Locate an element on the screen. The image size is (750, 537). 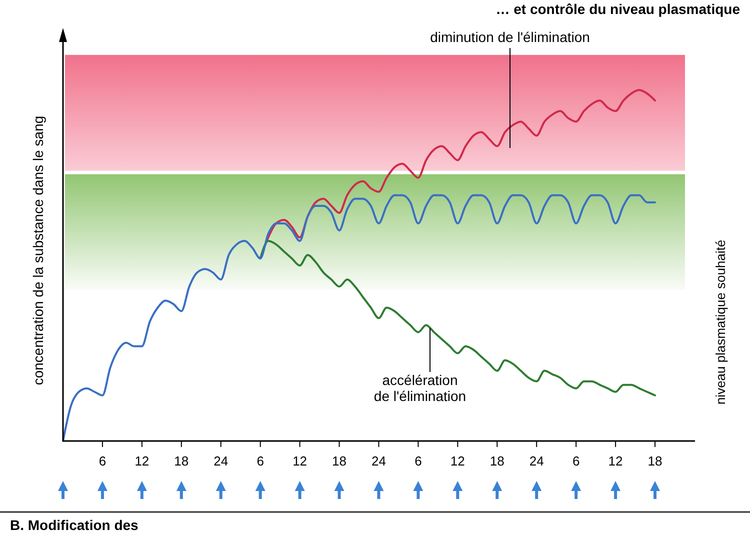
chart-title: … et contrôle du niveau plasmatique is located at coordinates (618, 9).